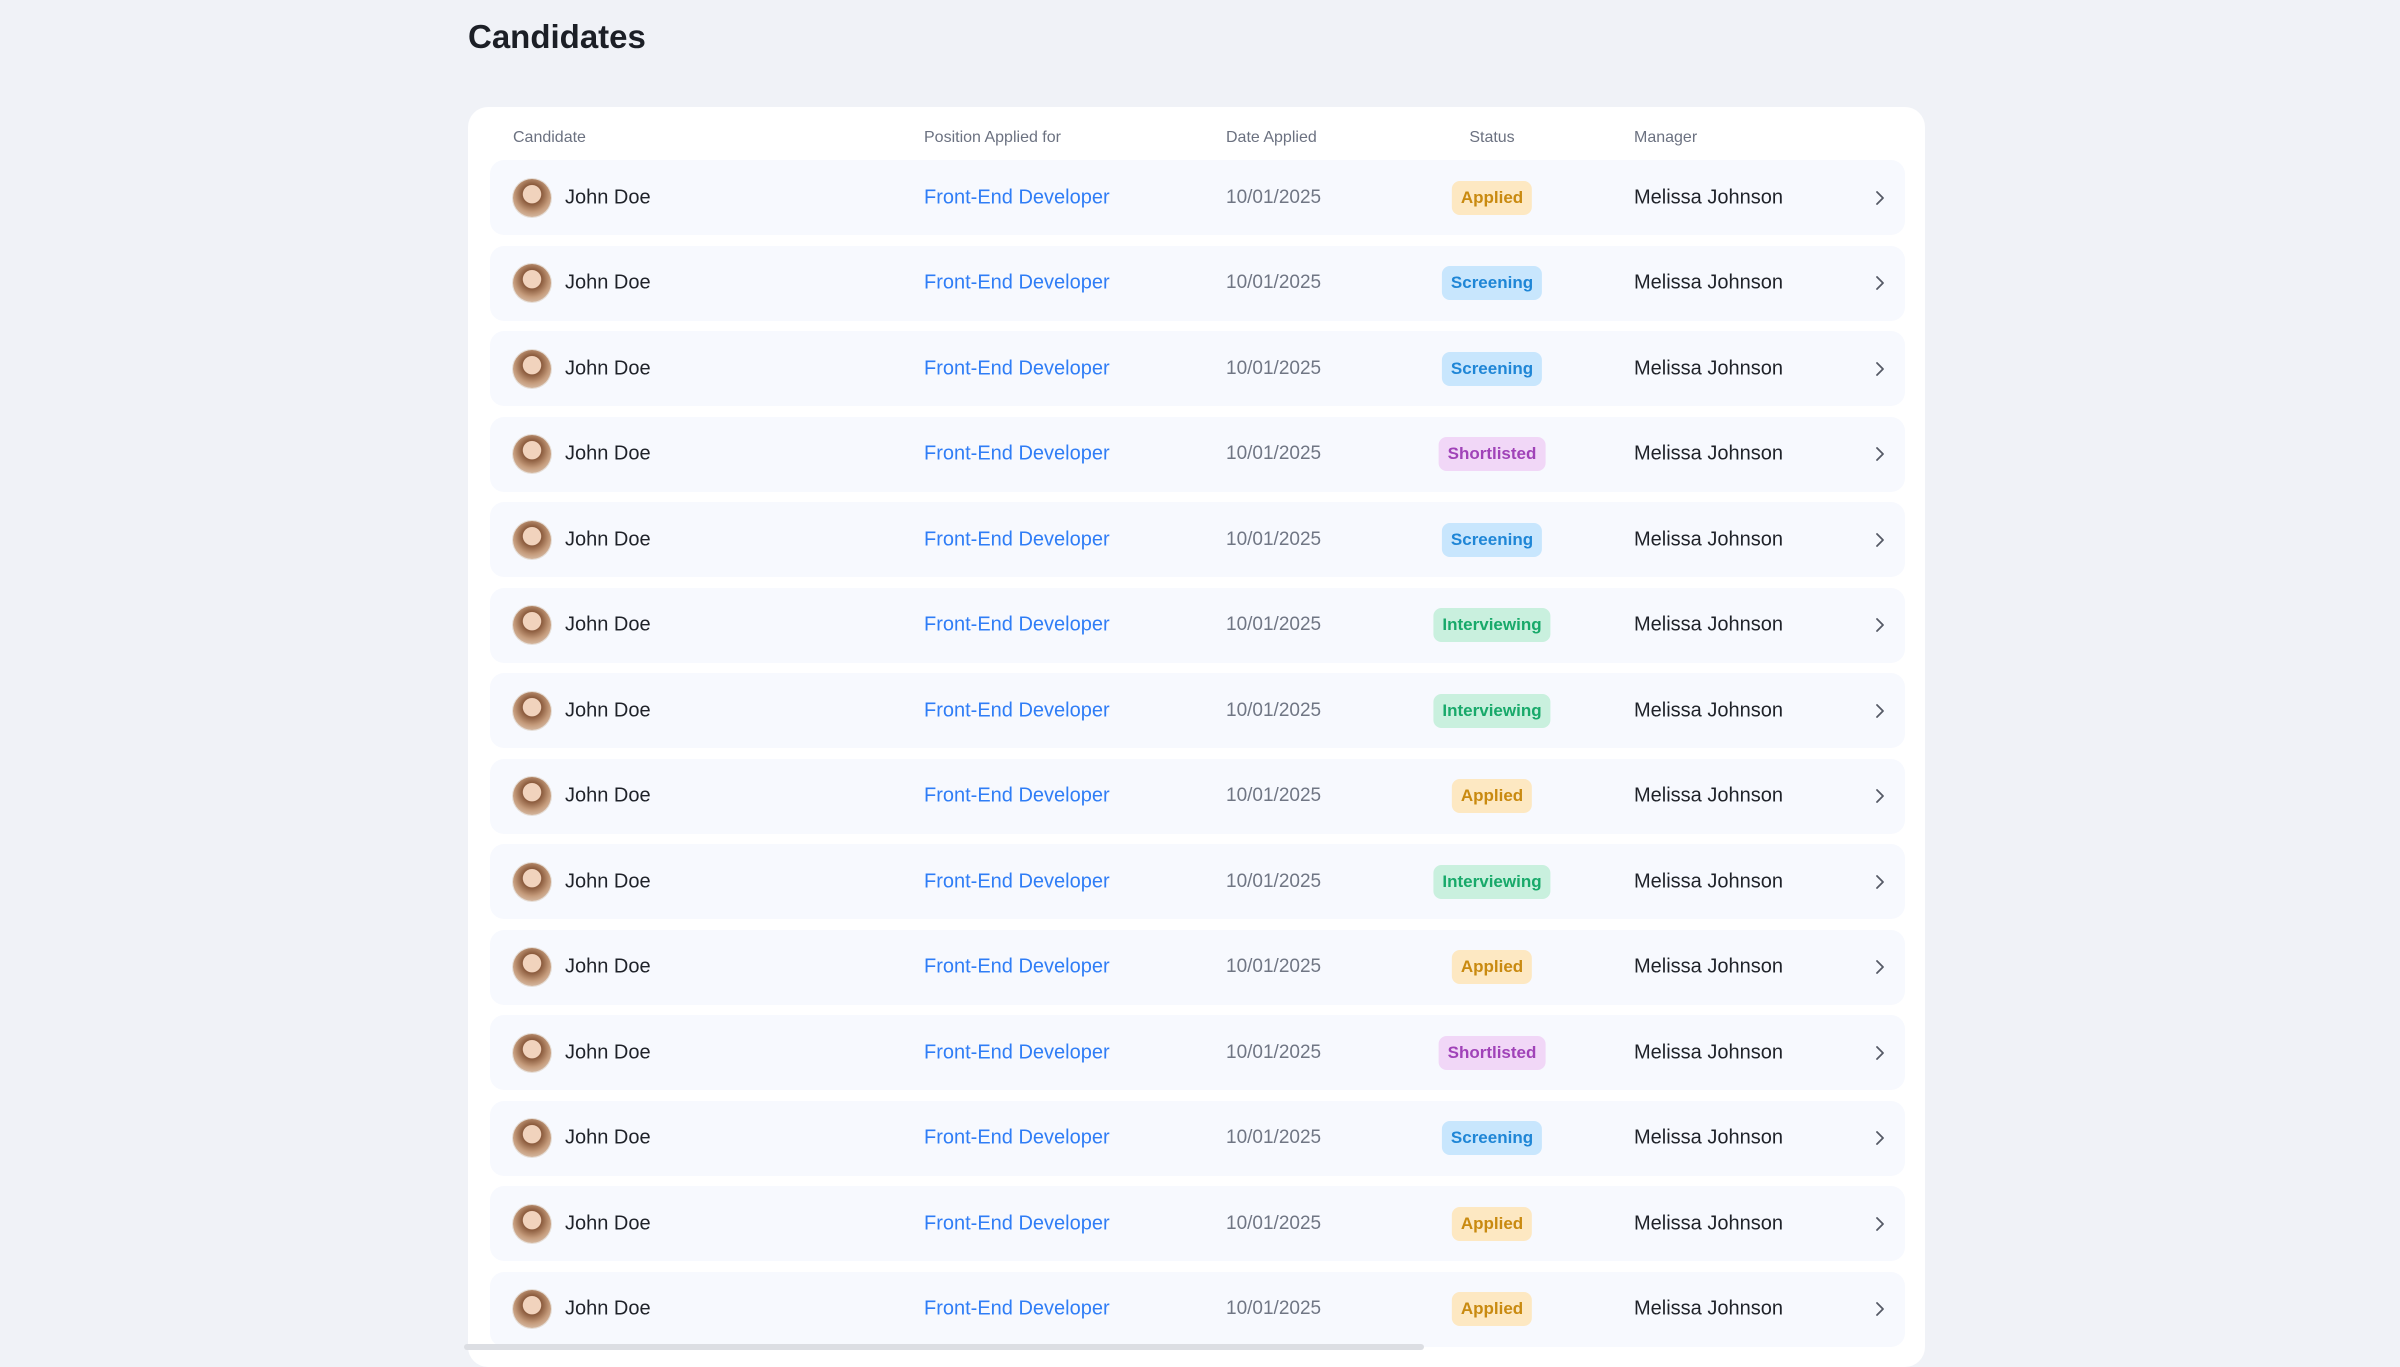 Image resolution: width=2400 pixels, height=1367 pixels. I want to click on header-date: Date Applied, so click(1271, 137).